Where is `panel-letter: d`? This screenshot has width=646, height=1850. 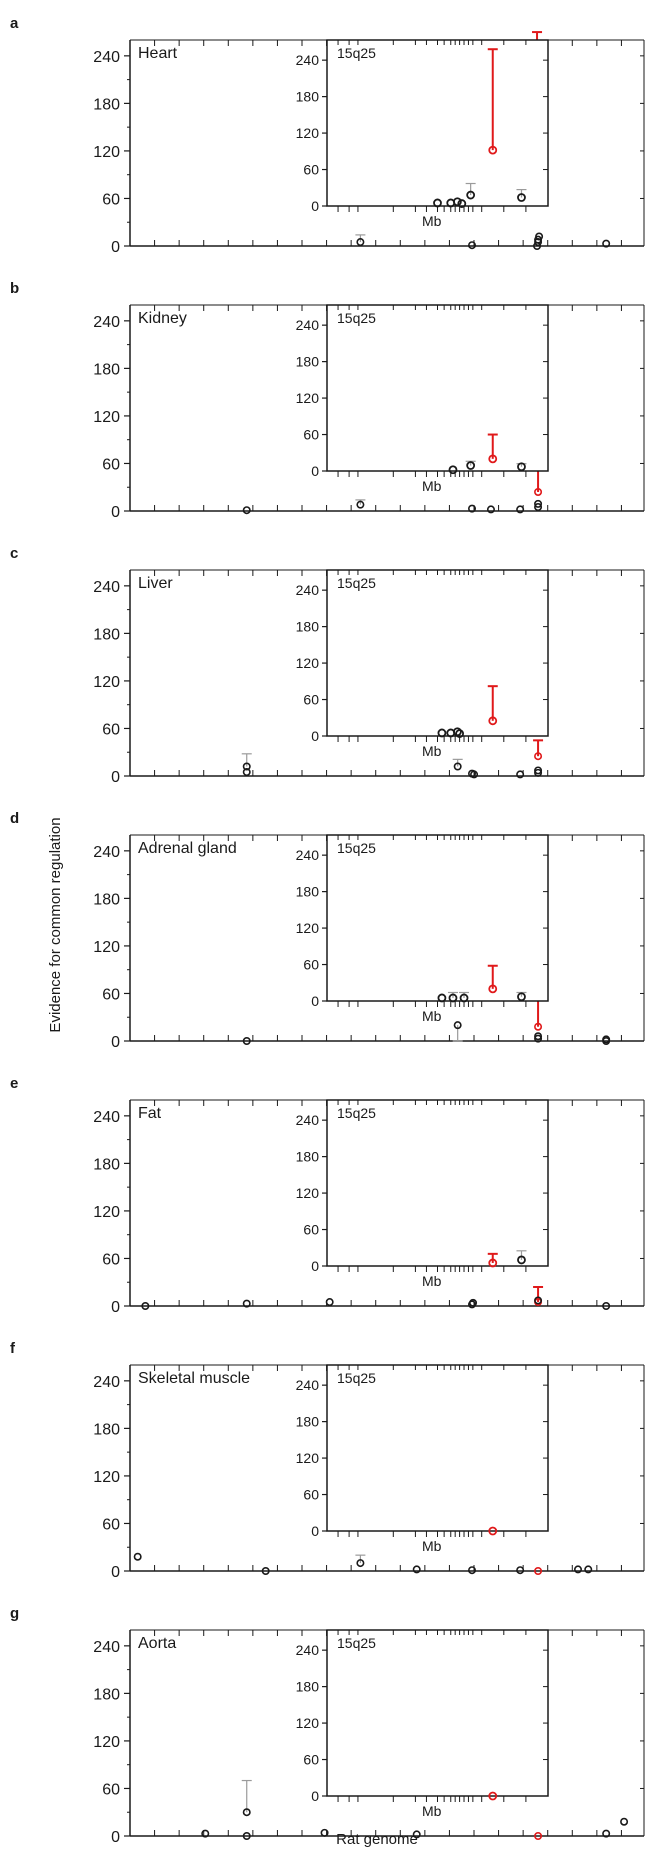
panel-letter: d is located at coordinates (14, 818).